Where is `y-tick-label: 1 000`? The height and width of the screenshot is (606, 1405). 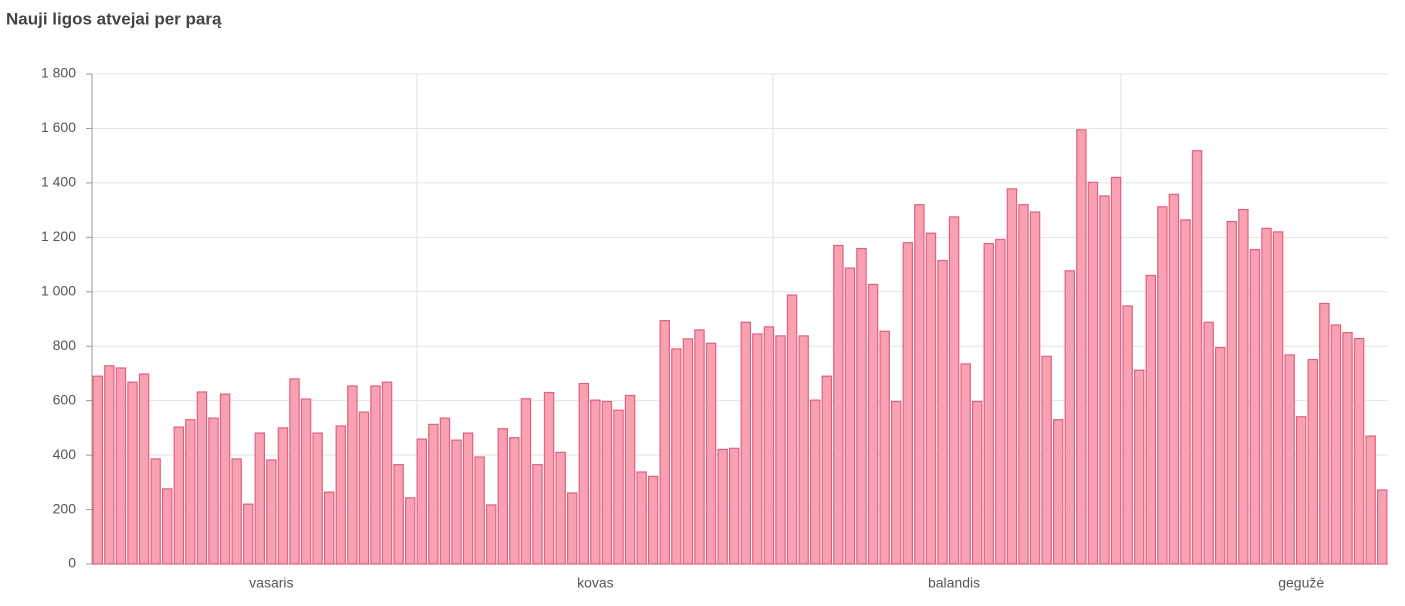
y-tick-label: 1 000 is located at coordinates (58, 290).